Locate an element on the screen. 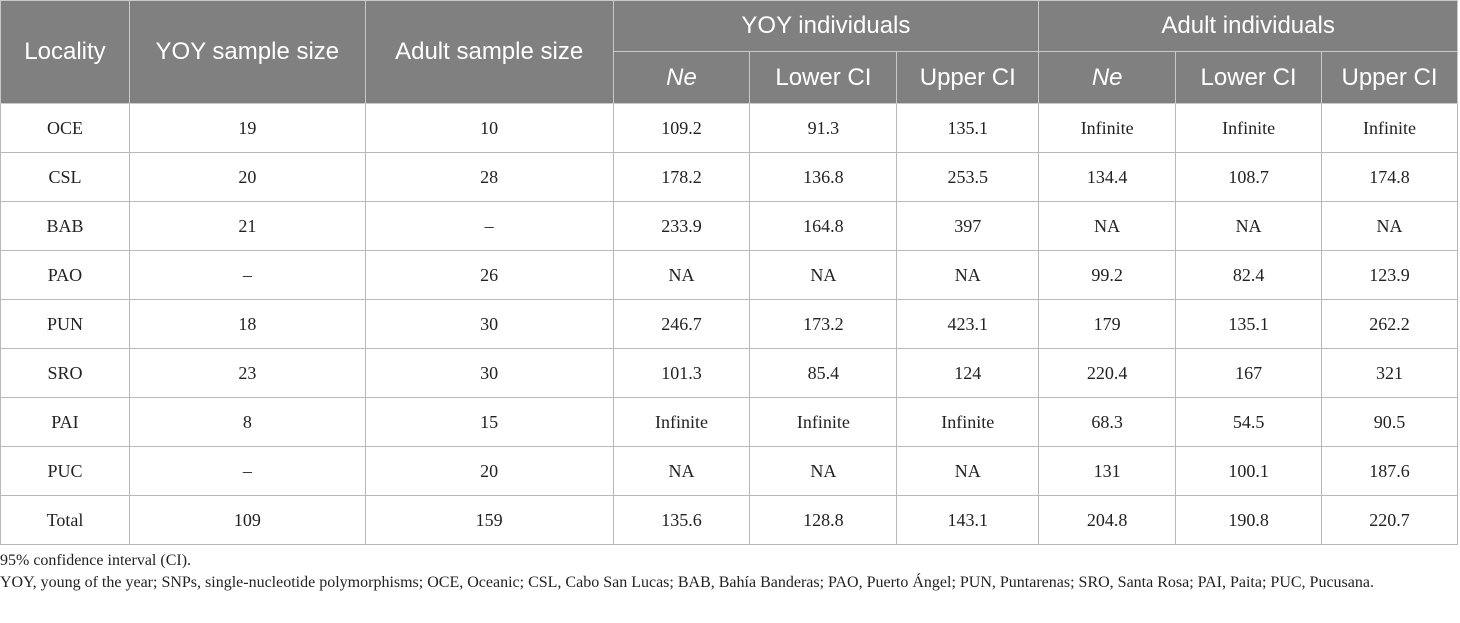  table-cell: 174.8 is located at coordinates (1389, 177).